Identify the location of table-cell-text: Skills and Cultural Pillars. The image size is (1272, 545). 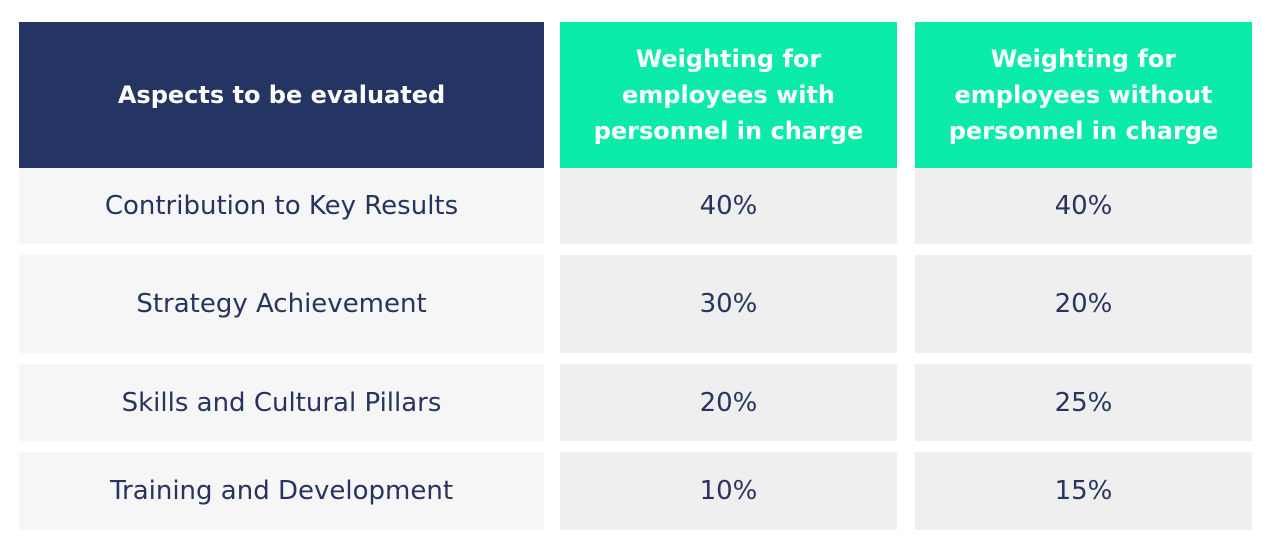
(281, 402).